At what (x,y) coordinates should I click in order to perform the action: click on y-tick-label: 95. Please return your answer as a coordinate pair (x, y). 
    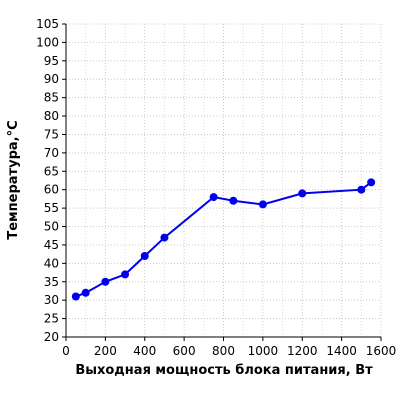
    Looking at the image, I should click on (51, 61).